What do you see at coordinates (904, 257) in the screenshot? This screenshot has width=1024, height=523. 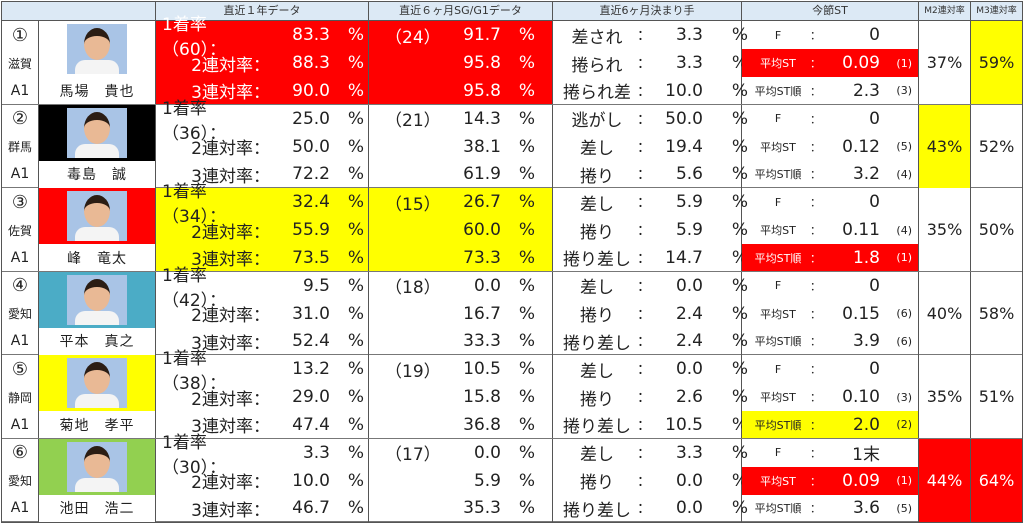 I see `st-rank-rank: (1)` at bounding box center [904, 257].